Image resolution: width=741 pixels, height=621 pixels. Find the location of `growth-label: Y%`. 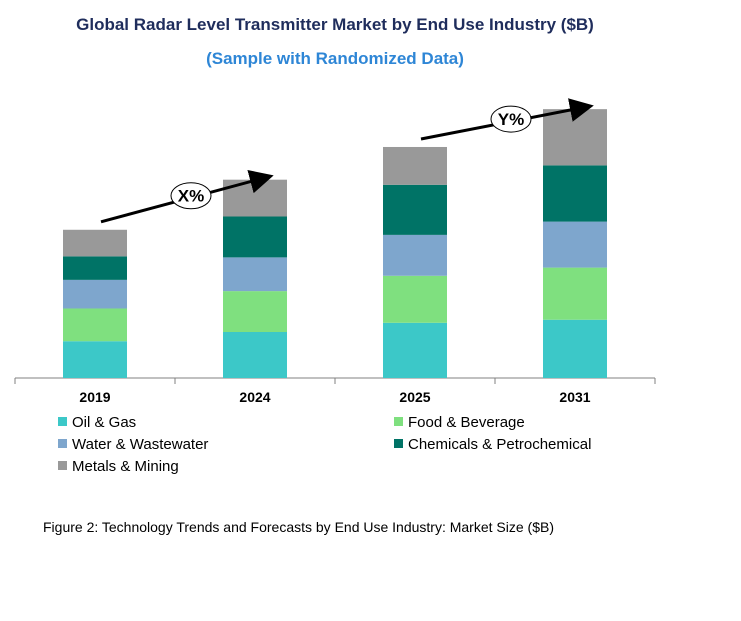

growth-label: Y% is located at coordinates (511, 119).